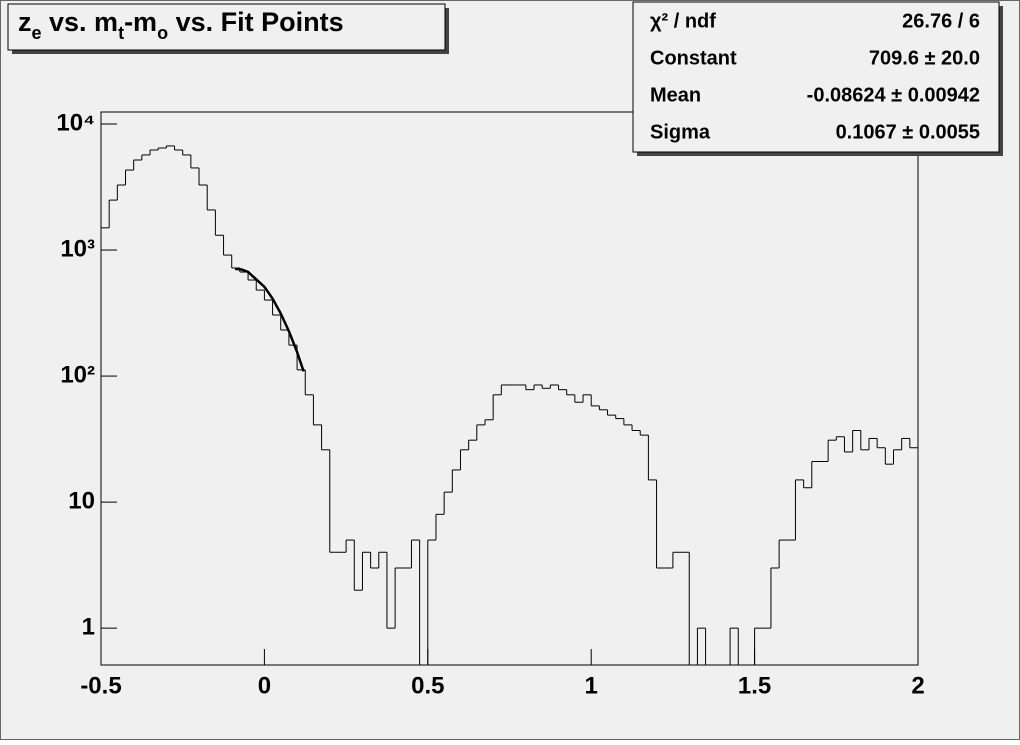  Describe the element at coordinates (893, 95) in the screenshot. I see `stats-value: -0.08624 ± 0.00942` at that location.